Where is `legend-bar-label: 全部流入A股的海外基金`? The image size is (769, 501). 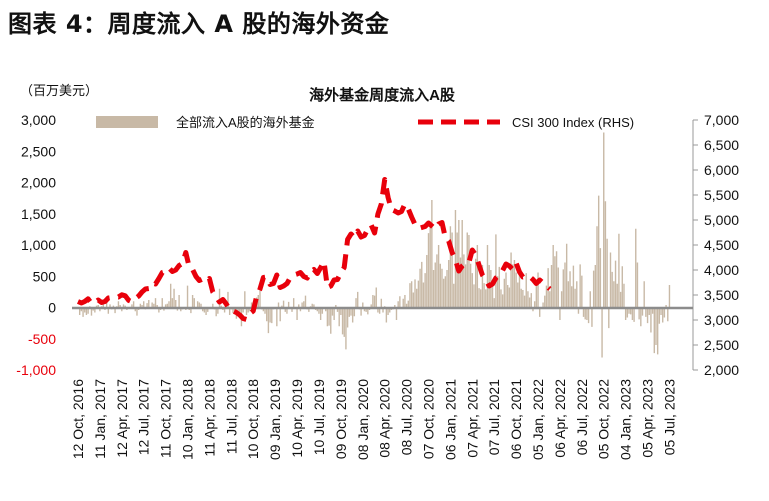
legend-bar-label: 全部流入A股的海外基金 is located at coordinates (245, 122).